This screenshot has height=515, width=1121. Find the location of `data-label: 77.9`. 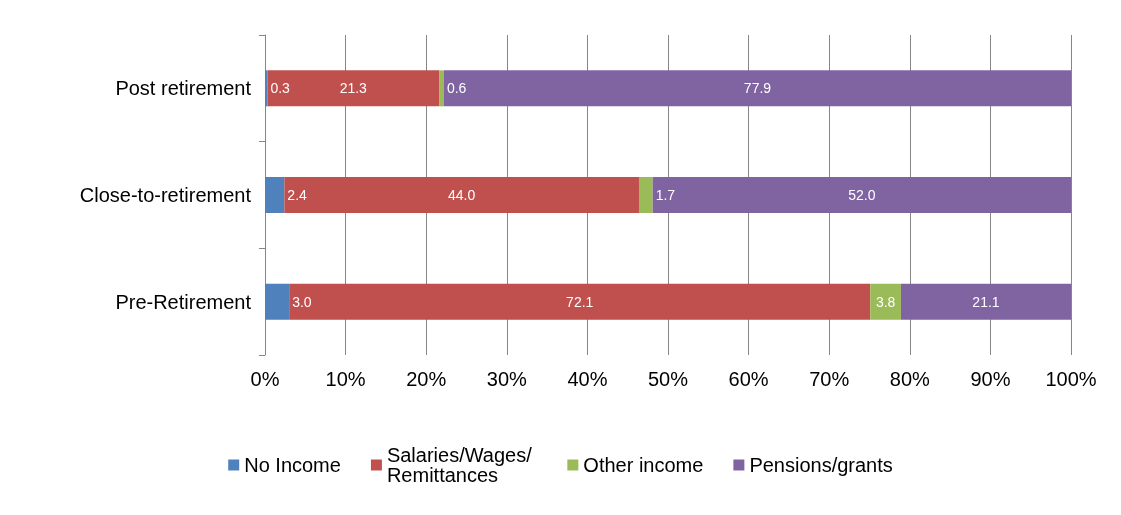

data-label: 77.9 is located at coordinates (757, 88).